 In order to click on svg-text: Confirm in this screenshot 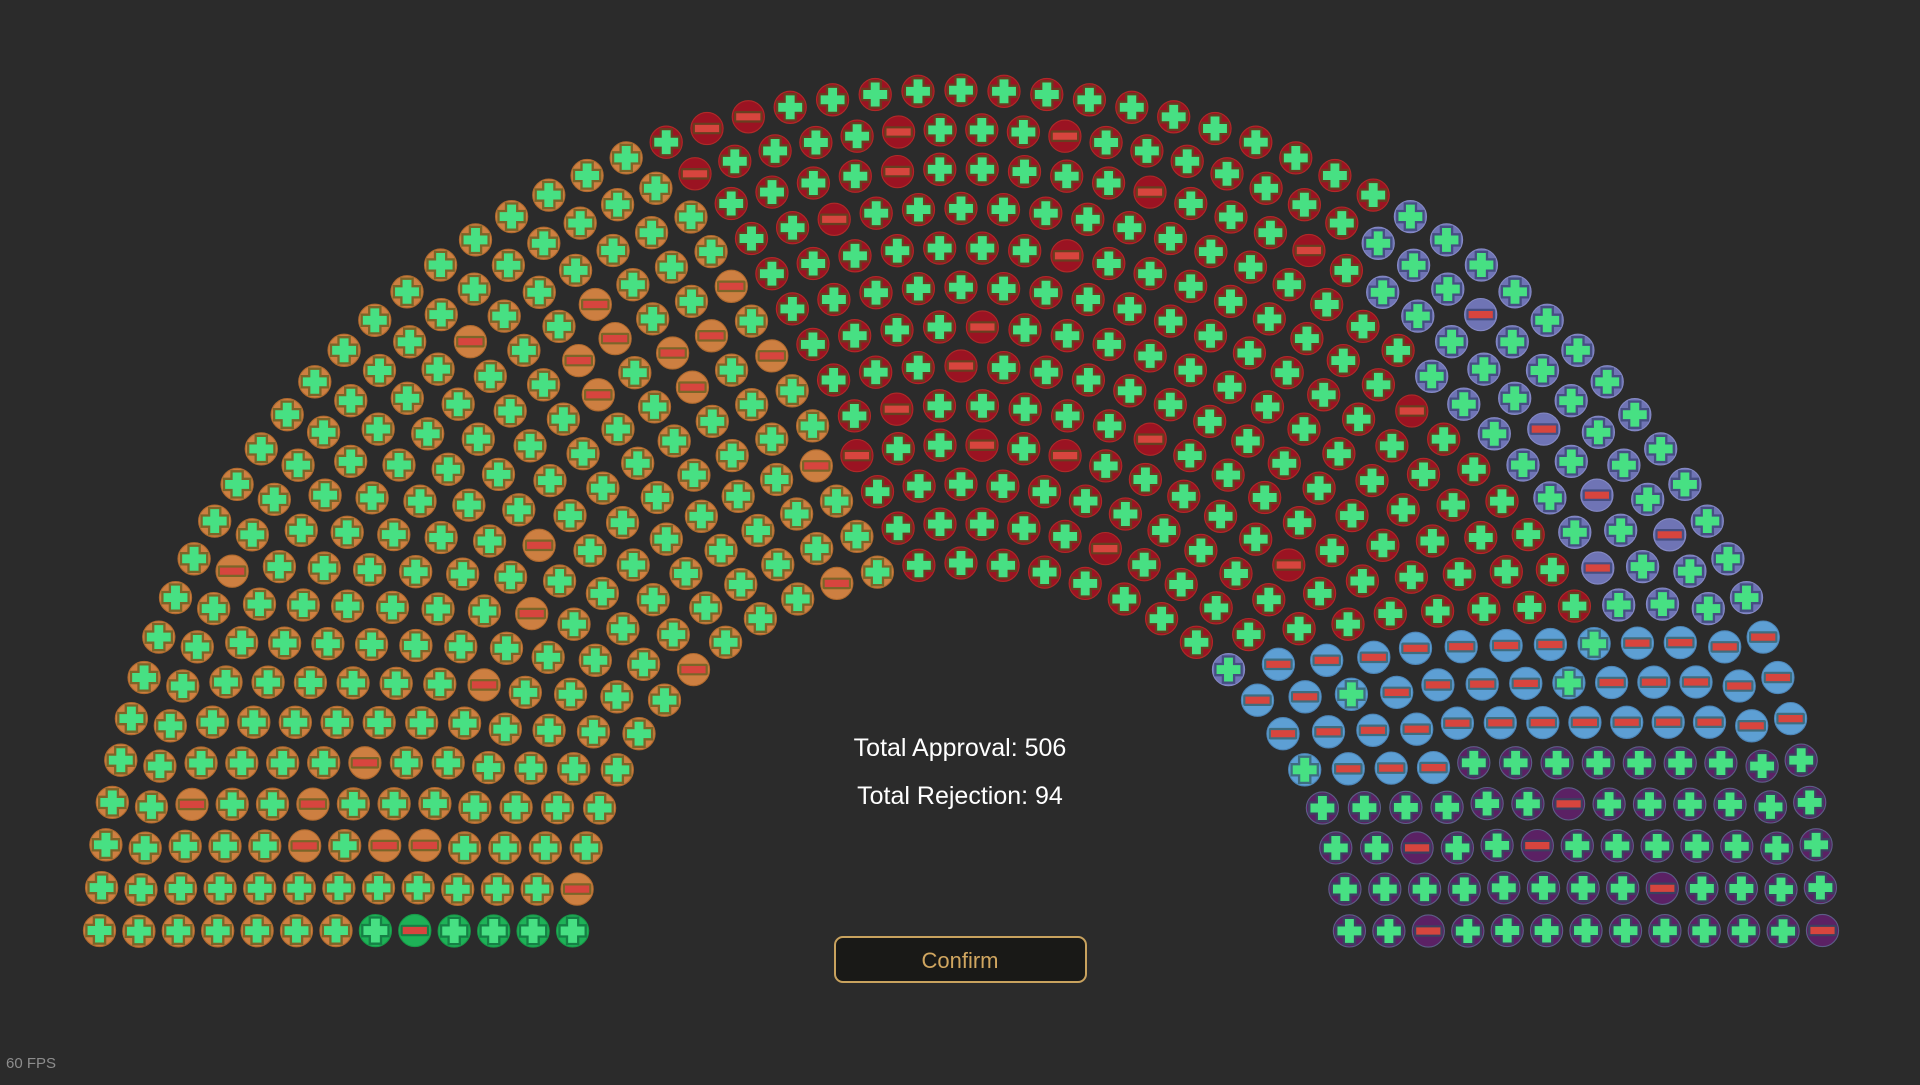, I will do `click(959, 960)`.